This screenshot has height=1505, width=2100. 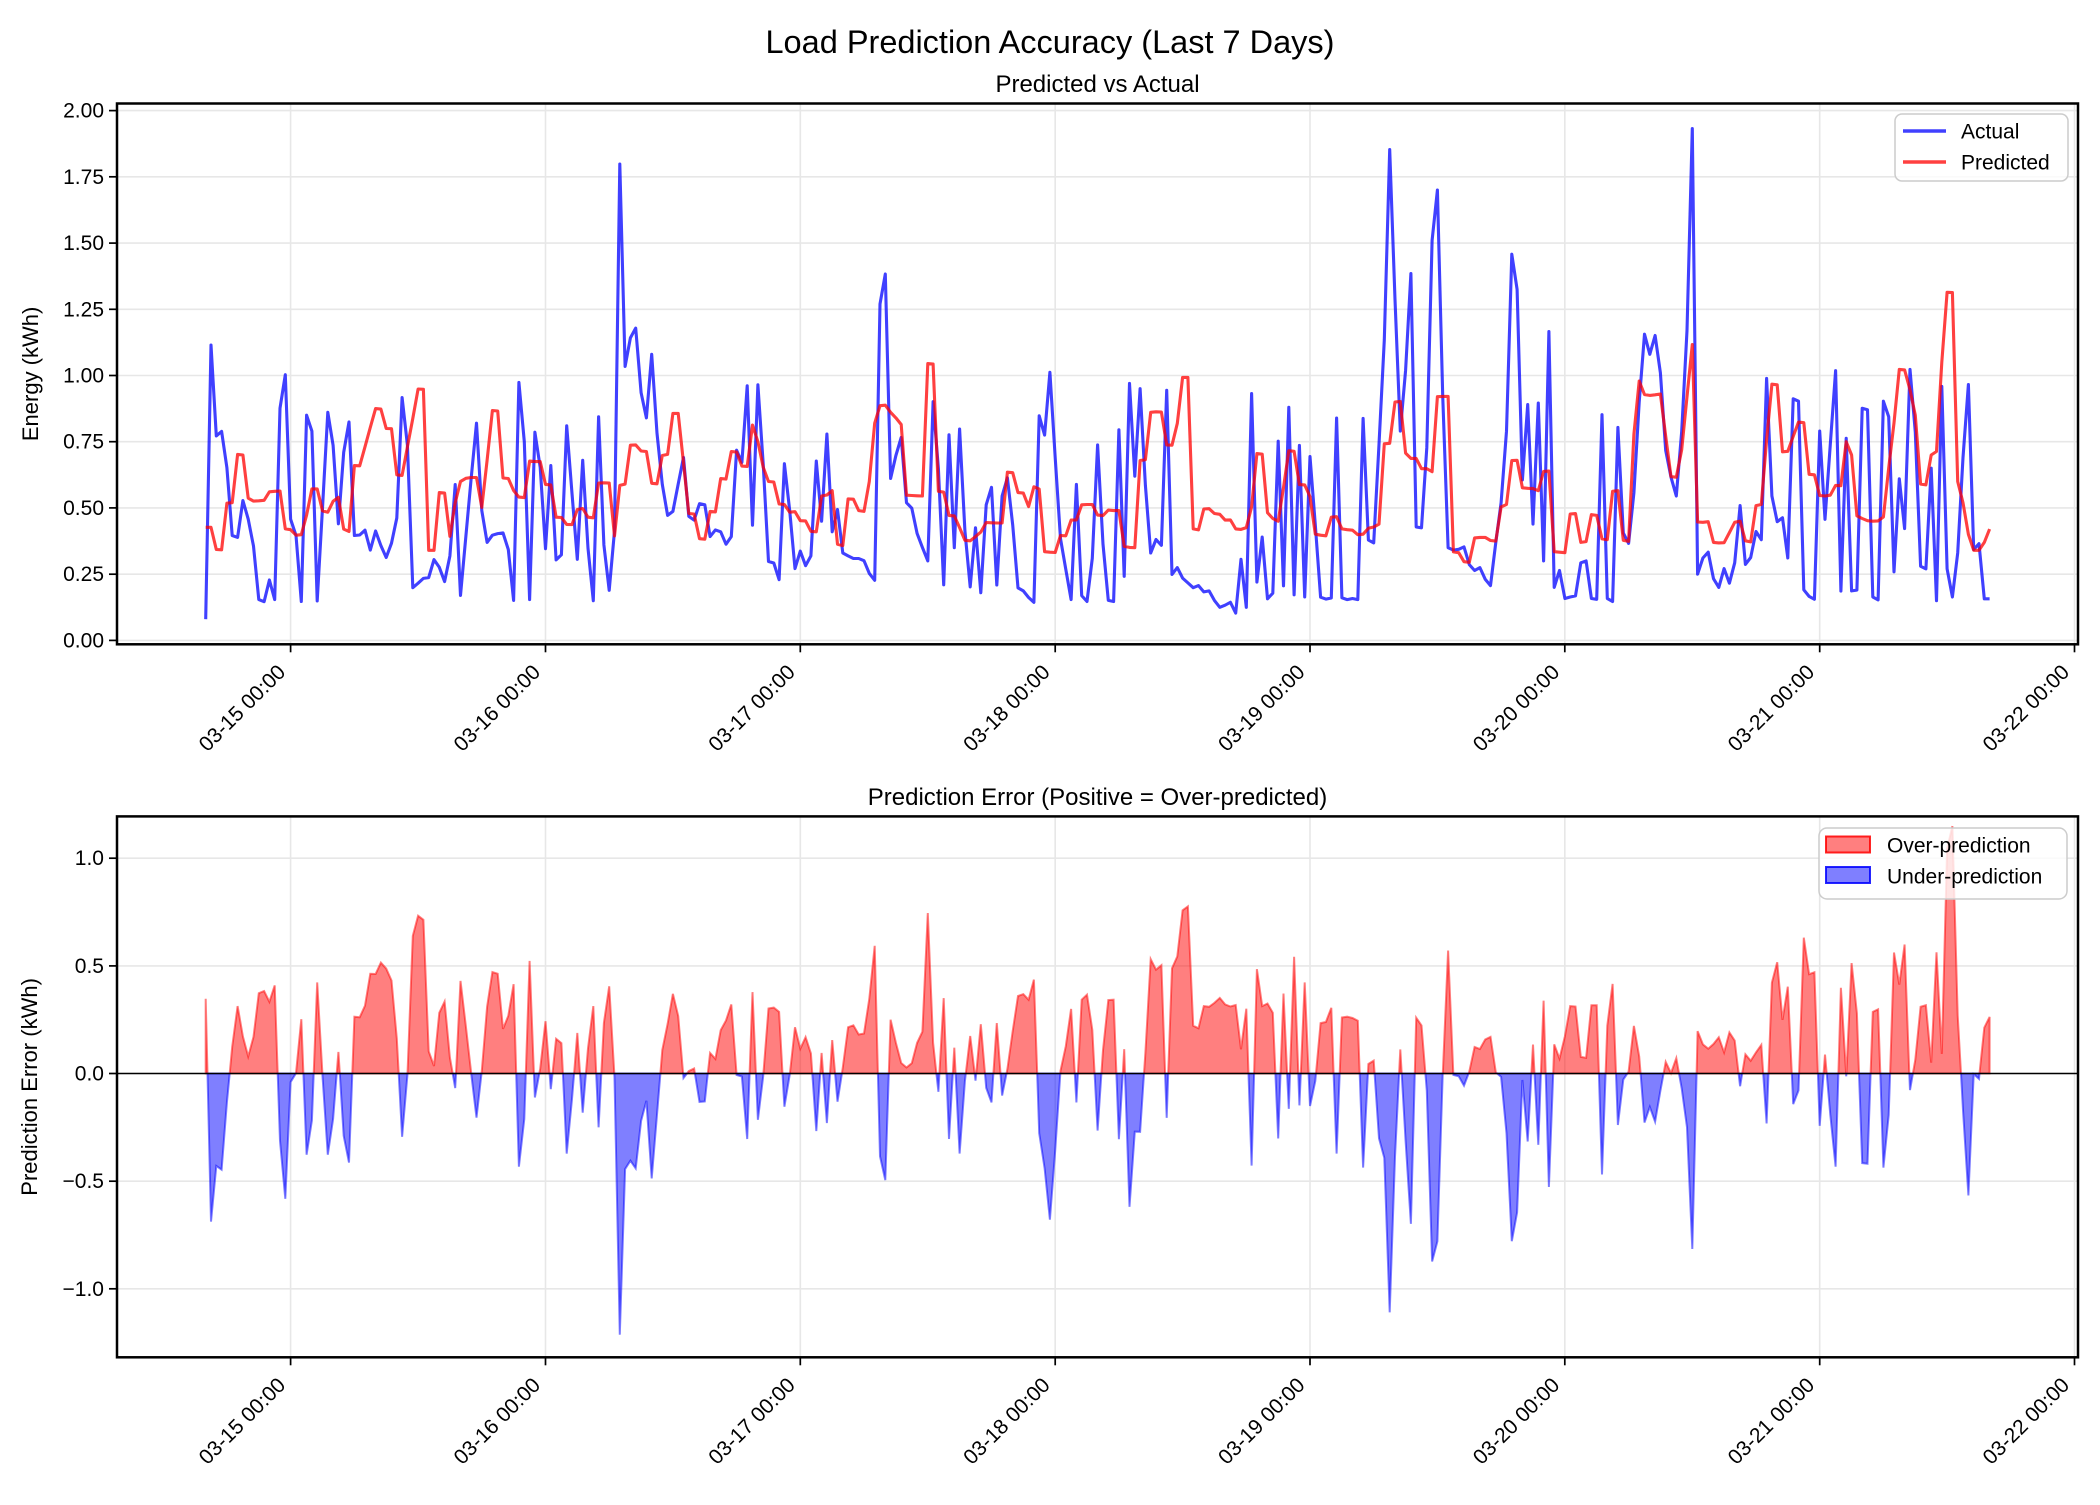 I want to click on svg-text: Over-prediction, so click(x=1959, y=846).